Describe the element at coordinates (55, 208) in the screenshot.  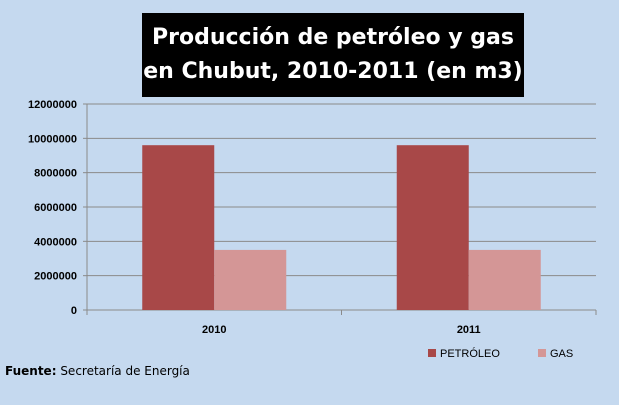
I see `y-tick-label: 6000000` at that location.